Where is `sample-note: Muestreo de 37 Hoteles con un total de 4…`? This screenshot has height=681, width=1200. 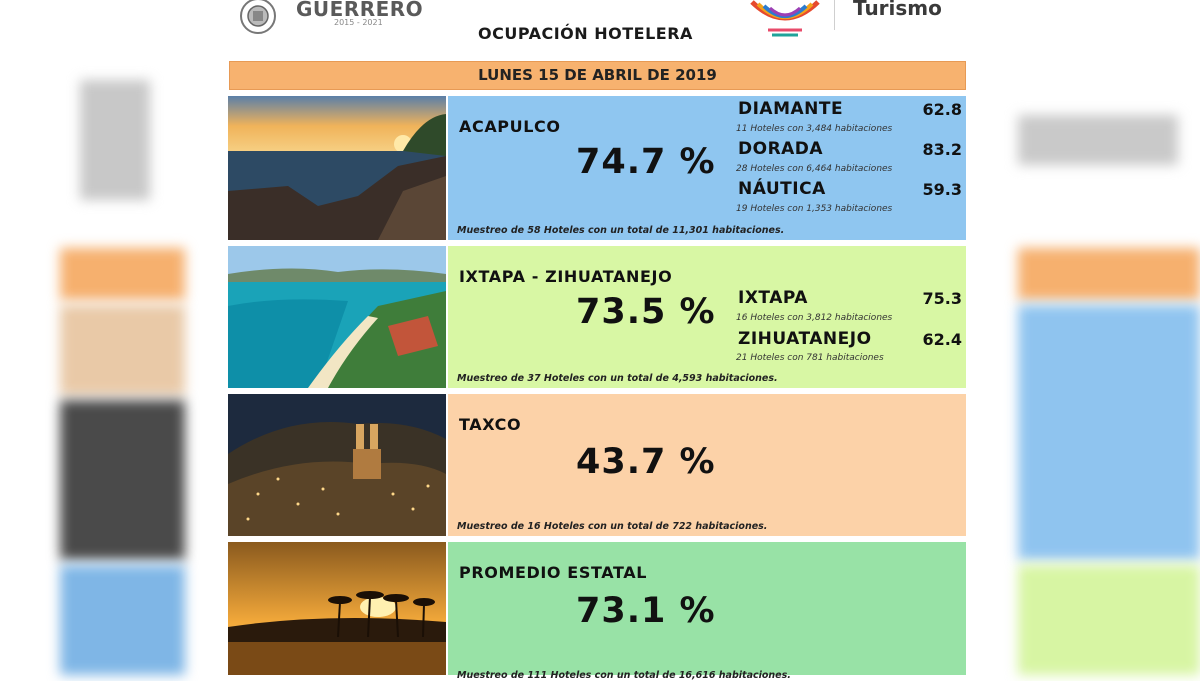
sample-note: Muestreo de 37 Hoteles con un total de 4… is located at coordinates (617, 378).